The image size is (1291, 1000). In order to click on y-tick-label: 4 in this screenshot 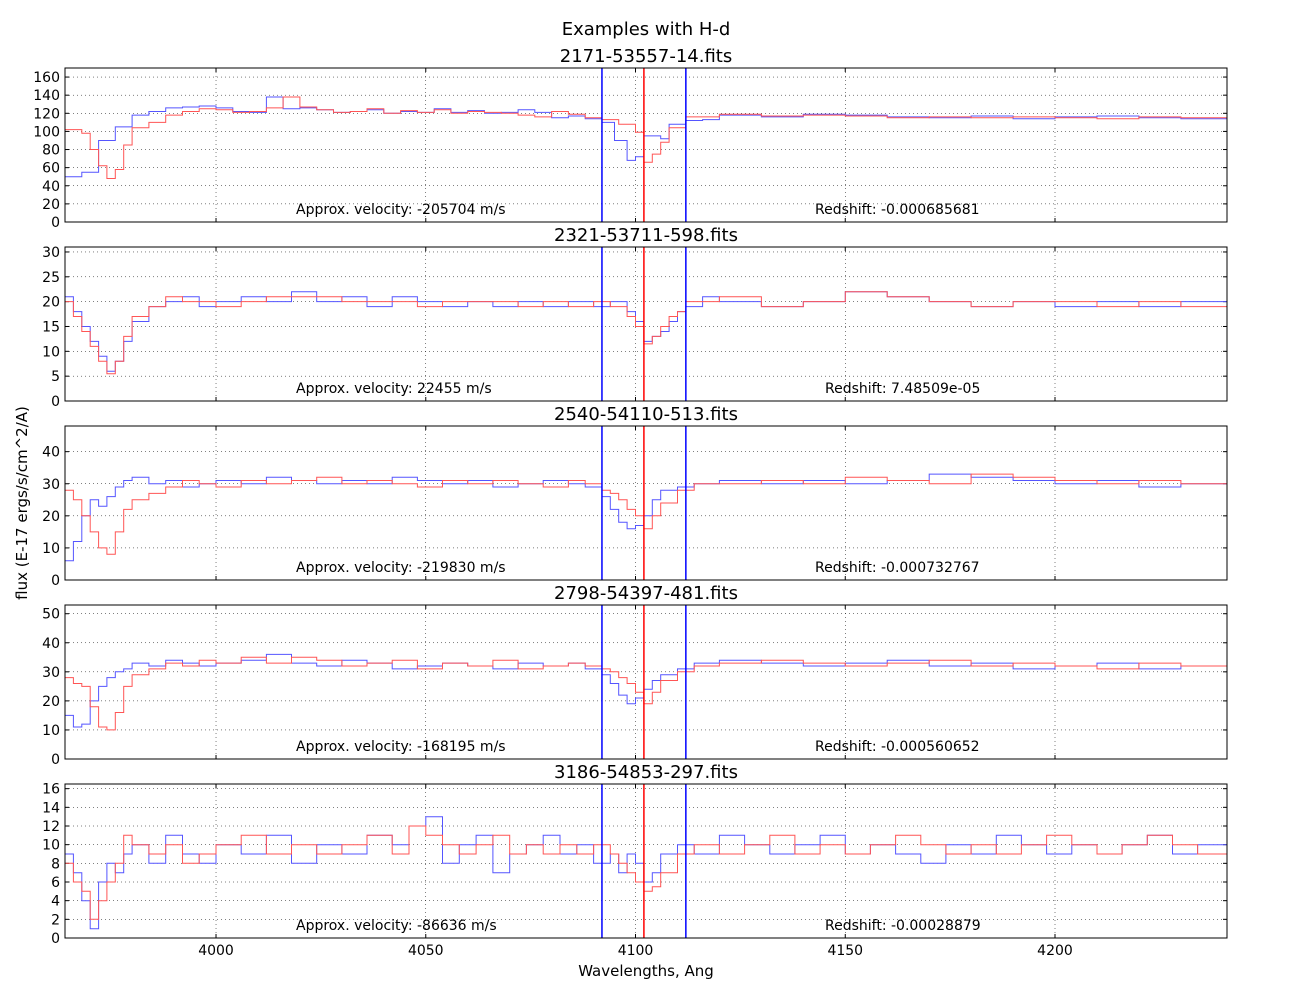, I will do `click(55, 902)`.